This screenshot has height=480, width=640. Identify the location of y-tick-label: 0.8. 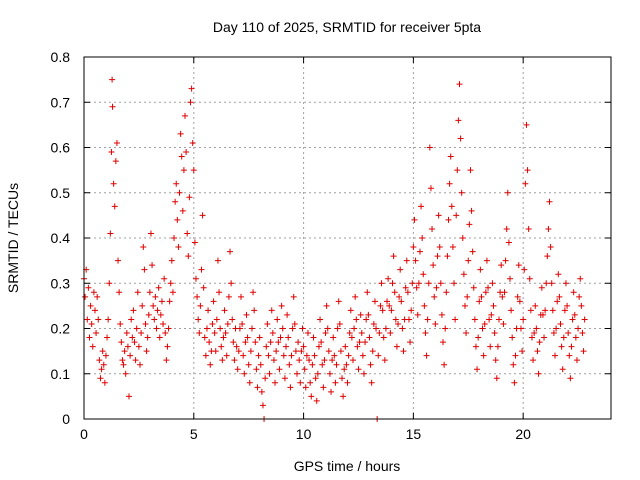
(61, 57).